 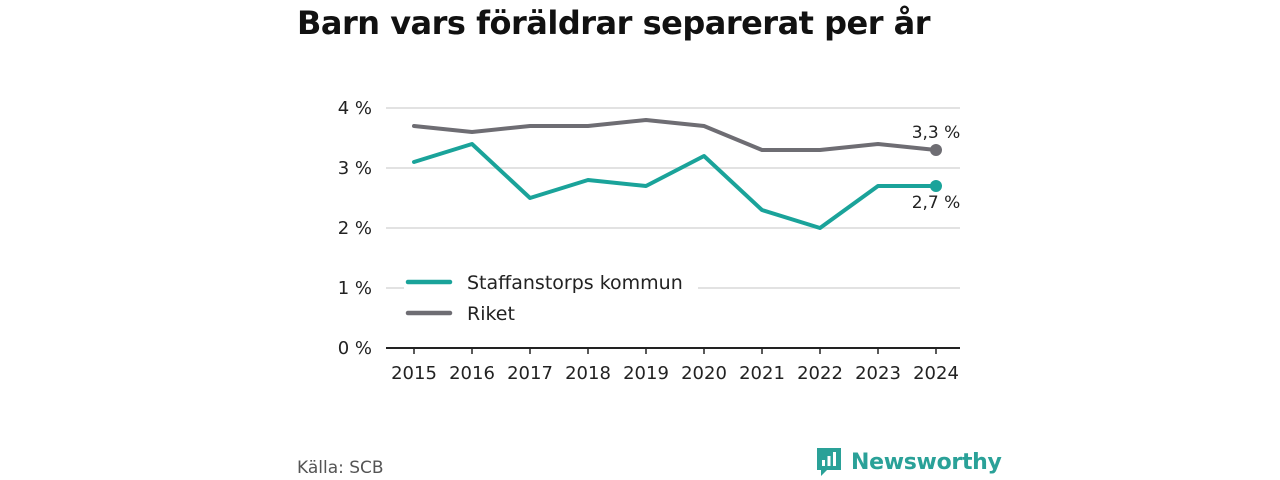 What do you see at coordinates (614, 23) in the screenshot?
I see `chart-title: Barn vars föräldrar separerat per år` at bounding box center [614, 23].